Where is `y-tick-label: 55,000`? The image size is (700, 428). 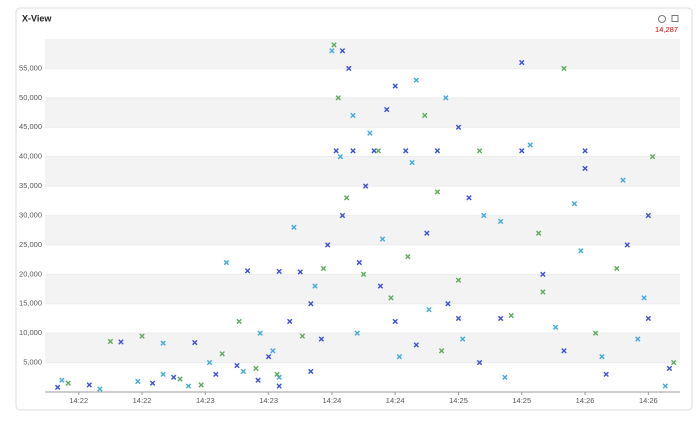 y-tick-label: 55,000 is located at coordinates (30, 67).